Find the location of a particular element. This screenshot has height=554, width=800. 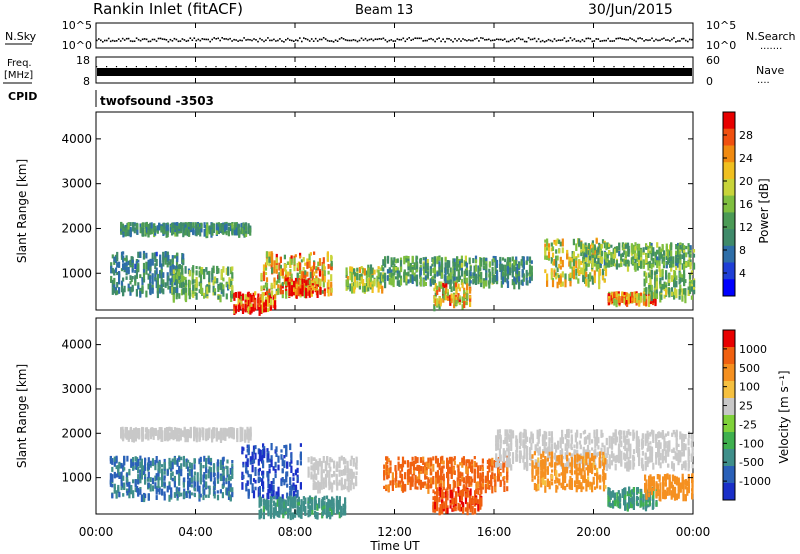

nave-right-label: Nave is located at coordinates (770, 70).